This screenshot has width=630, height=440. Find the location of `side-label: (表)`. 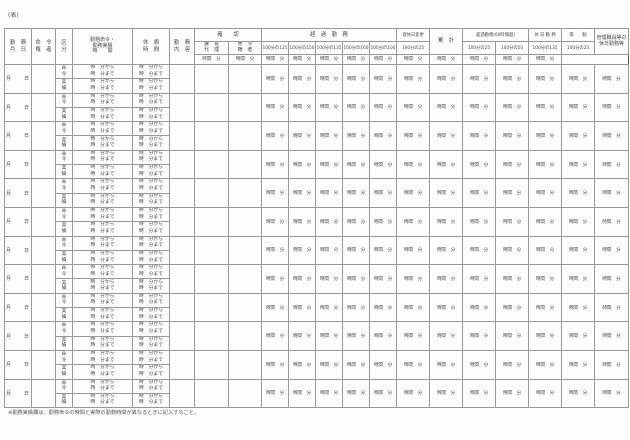

side-label: (表) is located at coordinates (13, 15).